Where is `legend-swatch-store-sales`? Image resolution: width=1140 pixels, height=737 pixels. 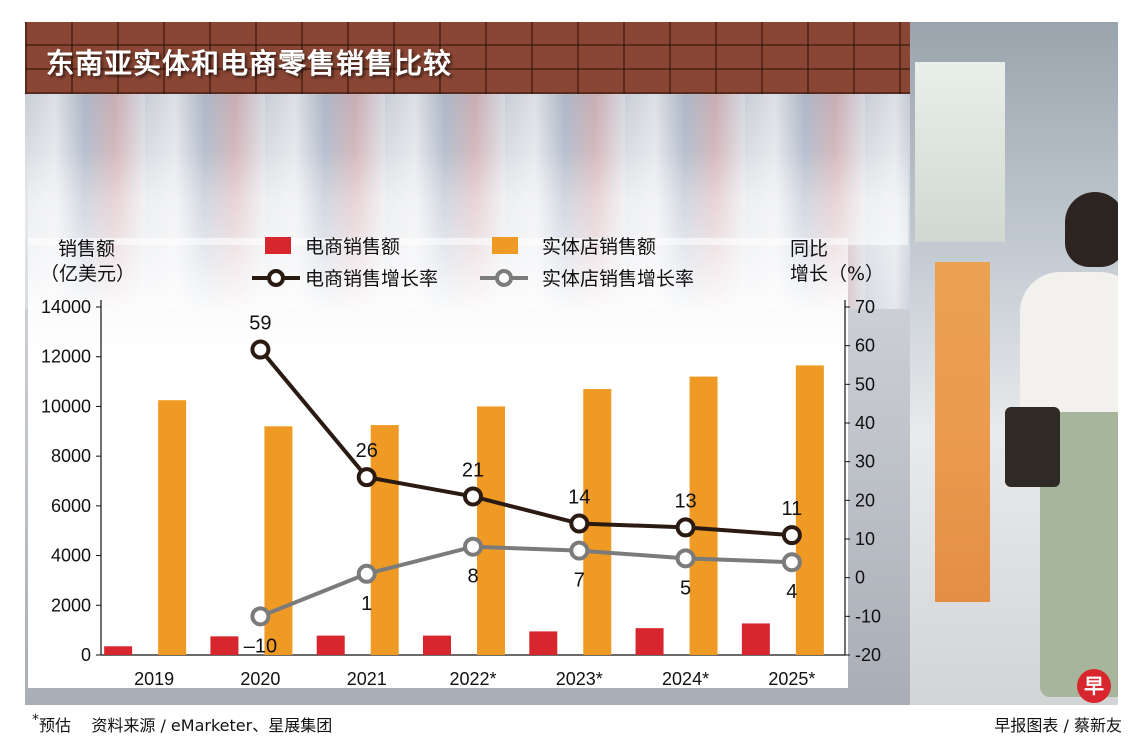
legend-swatch-store-sales is located at coordinates (505, 245).